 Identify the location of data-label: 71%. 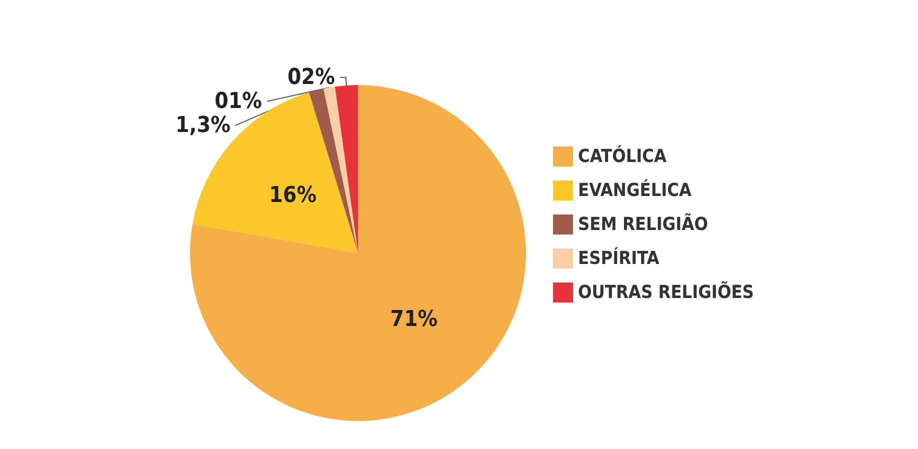
(414, 319).